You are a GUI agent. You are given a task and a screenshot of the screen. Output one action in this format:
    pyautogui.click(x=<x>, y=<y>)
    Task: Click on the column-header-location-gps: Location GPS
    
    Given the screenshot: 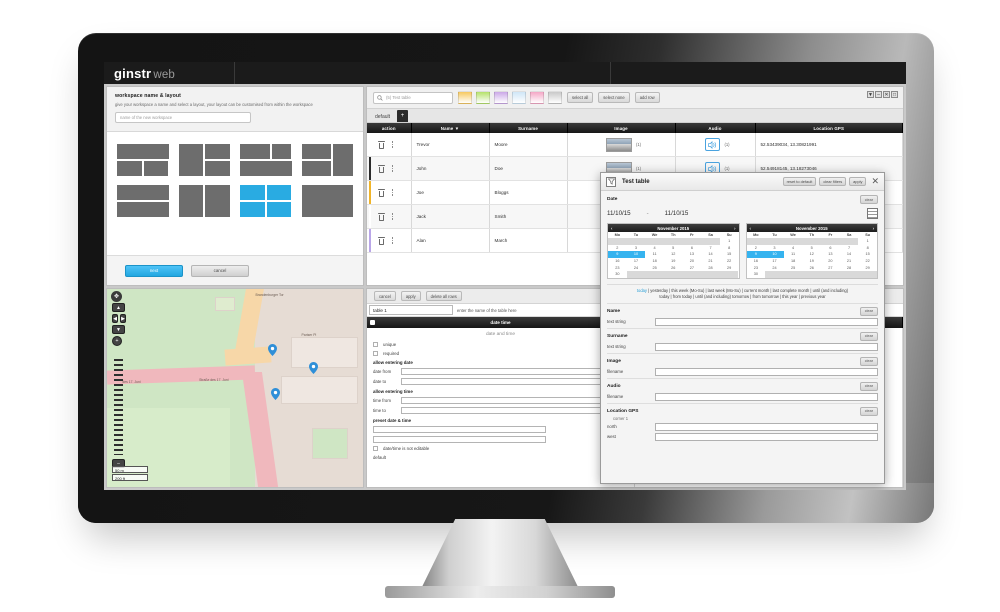 What is the action you would take?
    pyautogui.click(x=829, y=128)
    